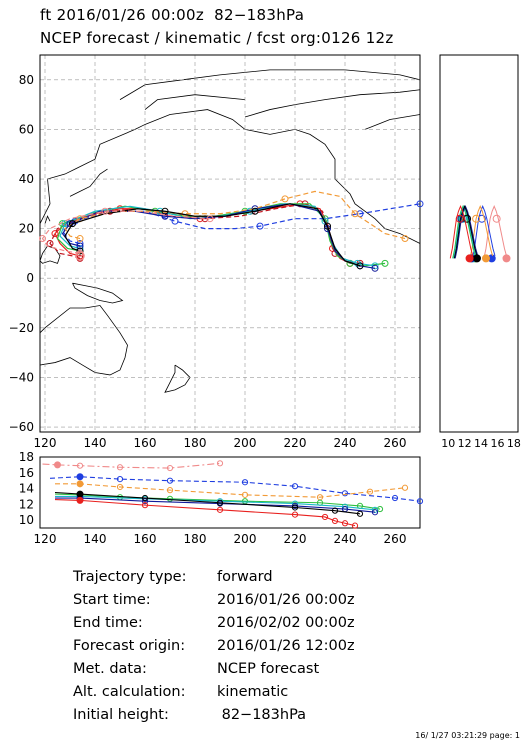  What do you see at coordinates (514, 443) in the screenshot?
I see `side-x-tick-label: 18` at bounding box center [514, 443].